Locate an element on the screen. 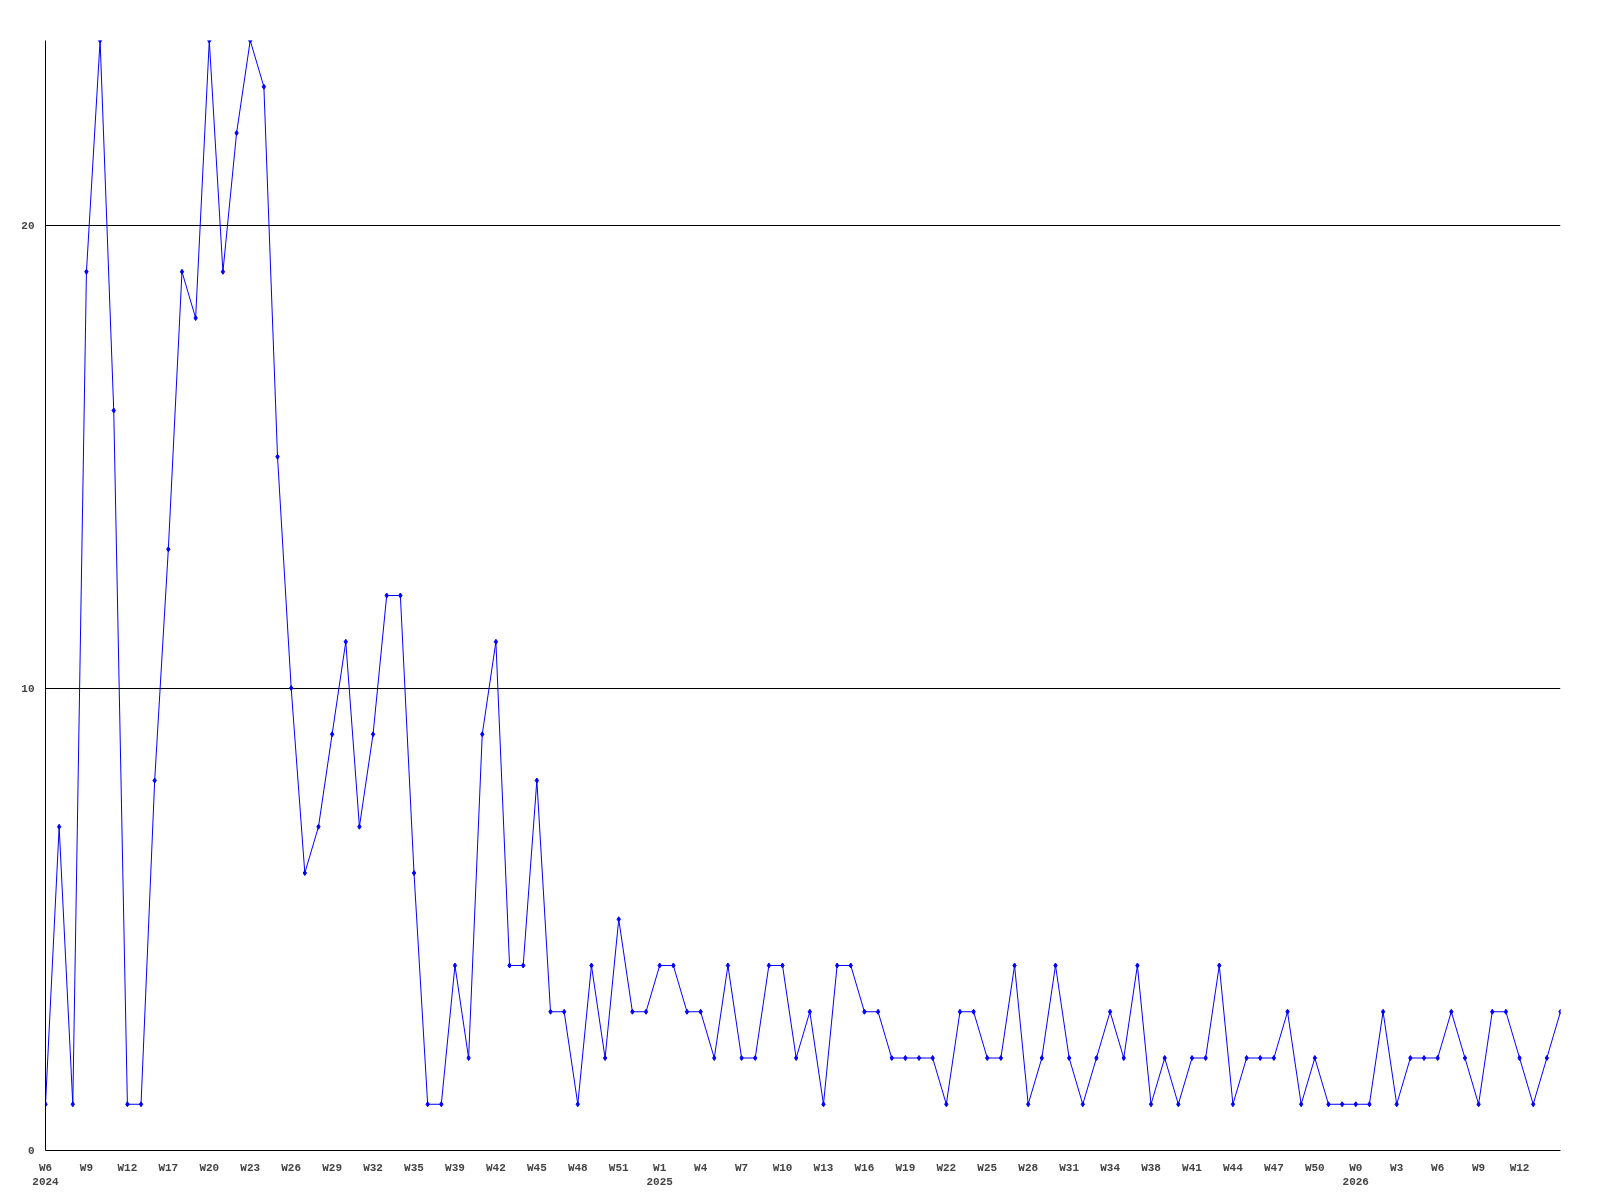  x-tick-label: W17 is located at coordinates (168, 1167).